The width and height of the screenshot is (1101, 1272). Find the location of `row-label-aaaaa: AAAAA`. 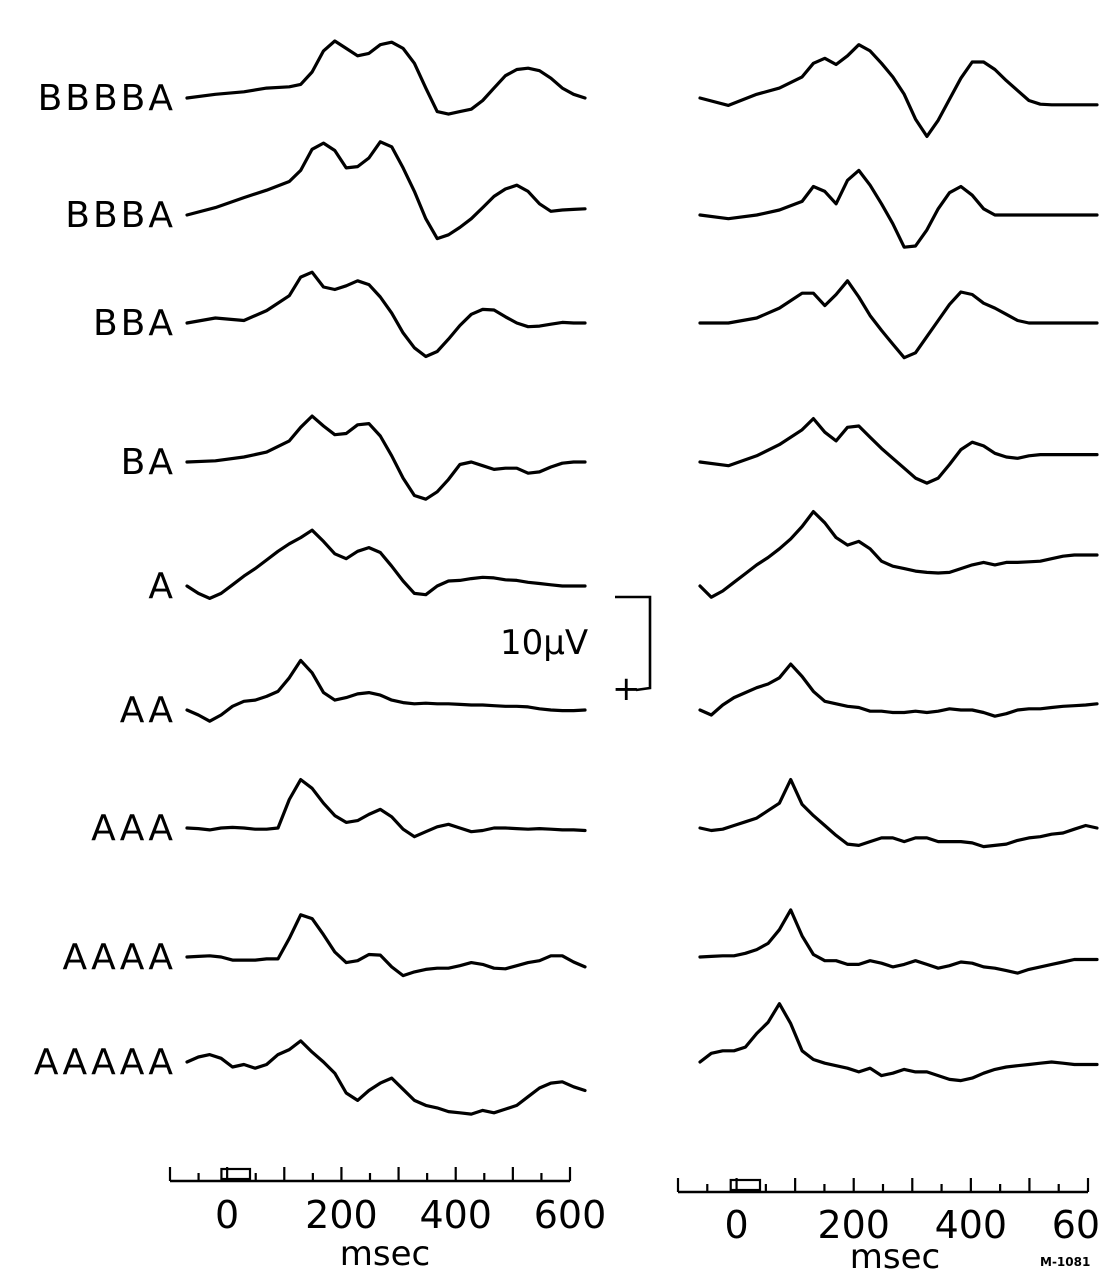

row-label-aaaaa: AAAAA is located at coordinates (105, 1062).